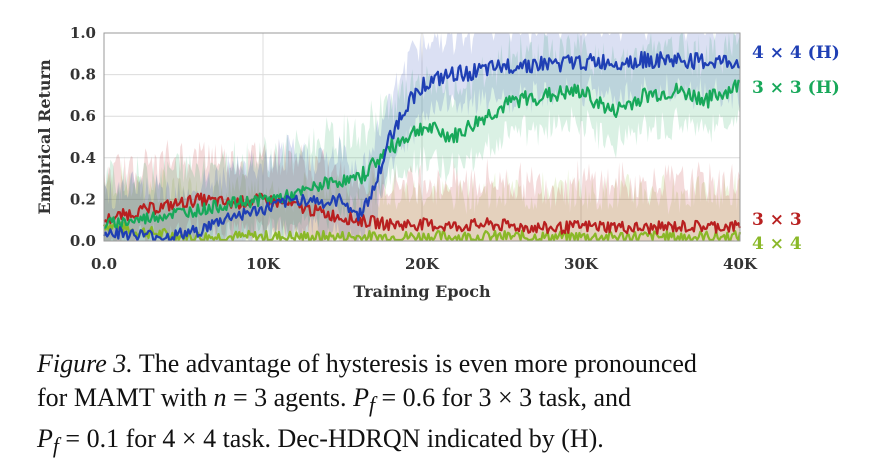 This screenshot has width=874, height=471. I want to click on caption-text-2a: for MAMT with, so click(125, 397).